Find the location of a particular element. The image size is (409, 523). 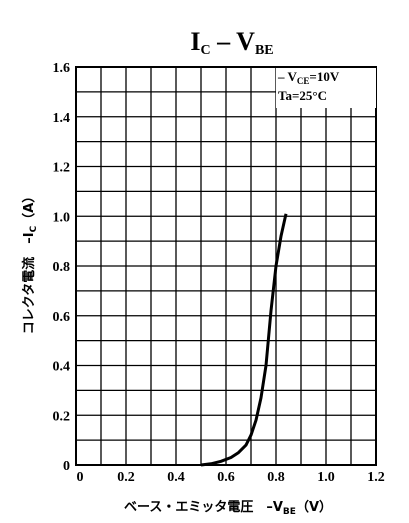

x-tick-labels: 0 0.2 0.4 0.6 0.8 1.0 1.2 is located at coordinates (231, 477).